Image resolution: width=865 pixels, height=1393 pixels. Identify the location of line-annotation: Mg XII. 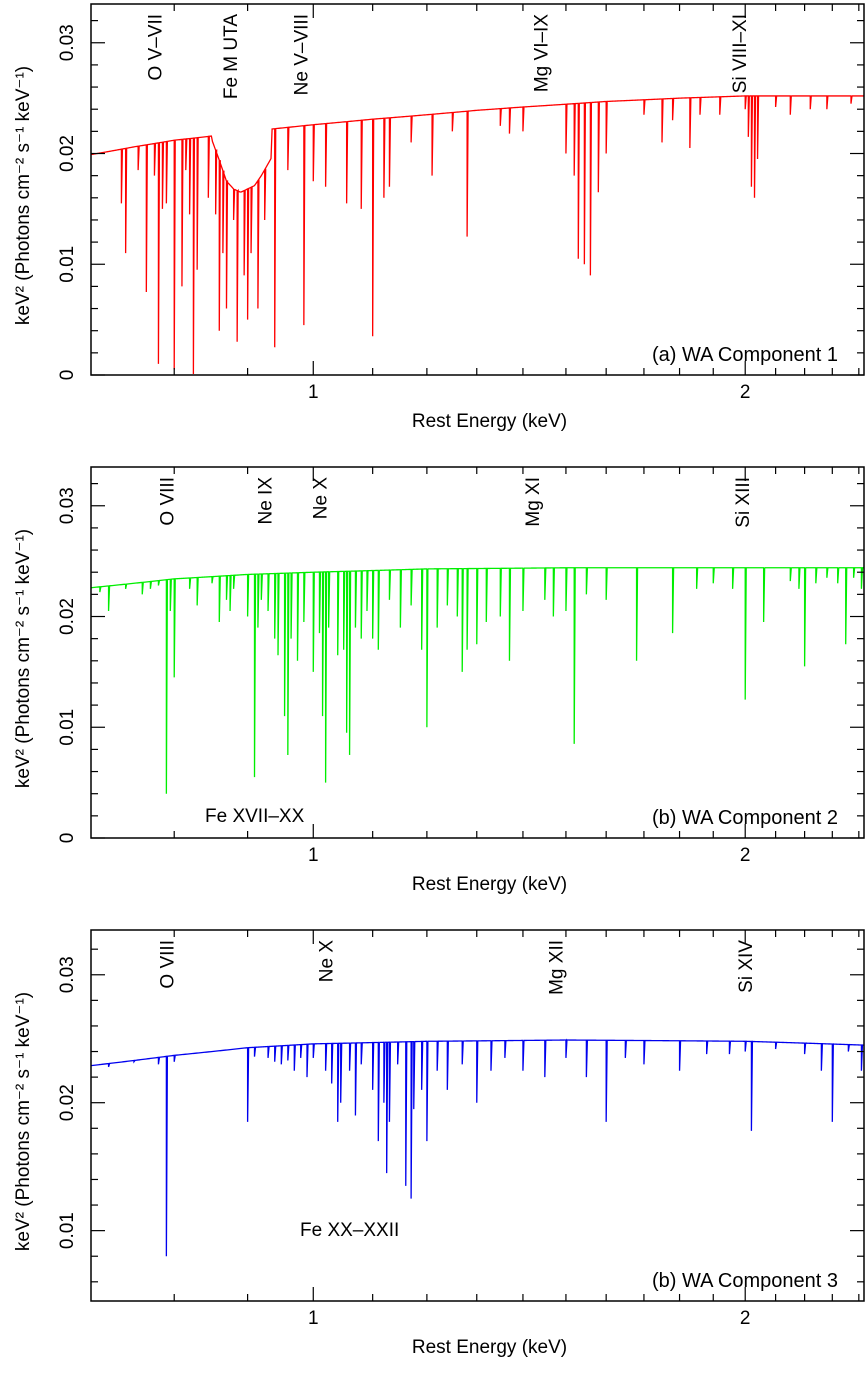
(556, 967).